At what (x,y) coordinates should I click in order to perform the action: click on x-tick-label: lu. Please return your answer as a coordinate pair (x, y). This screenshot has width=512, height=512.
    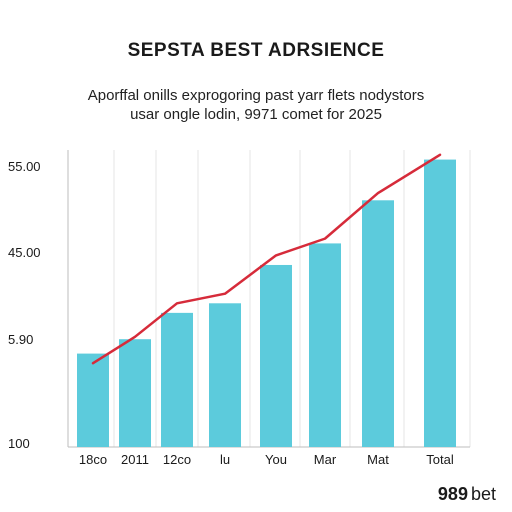
    Looking at the image, I should click on (225, 459).